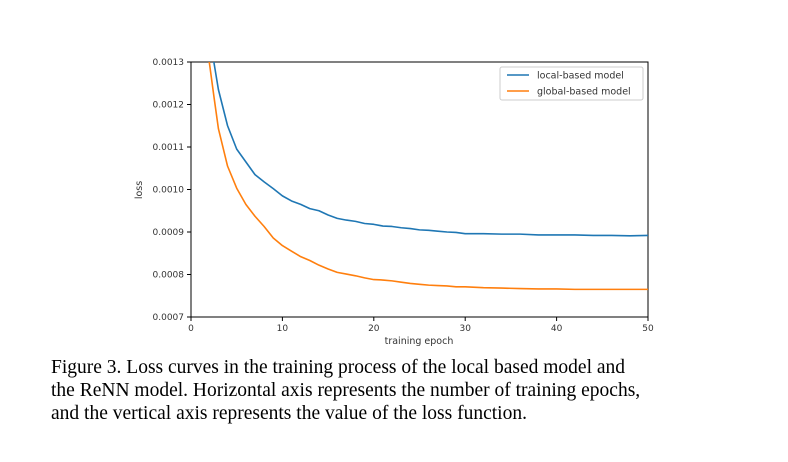  I want to click on x-tick-label: 0, so click(191, 329).